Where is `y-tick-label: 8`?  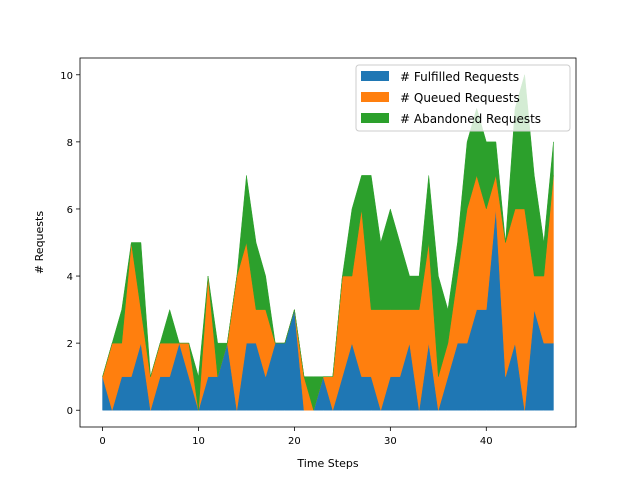 y-tick-label: 8 is located at coordinates (70, 143).